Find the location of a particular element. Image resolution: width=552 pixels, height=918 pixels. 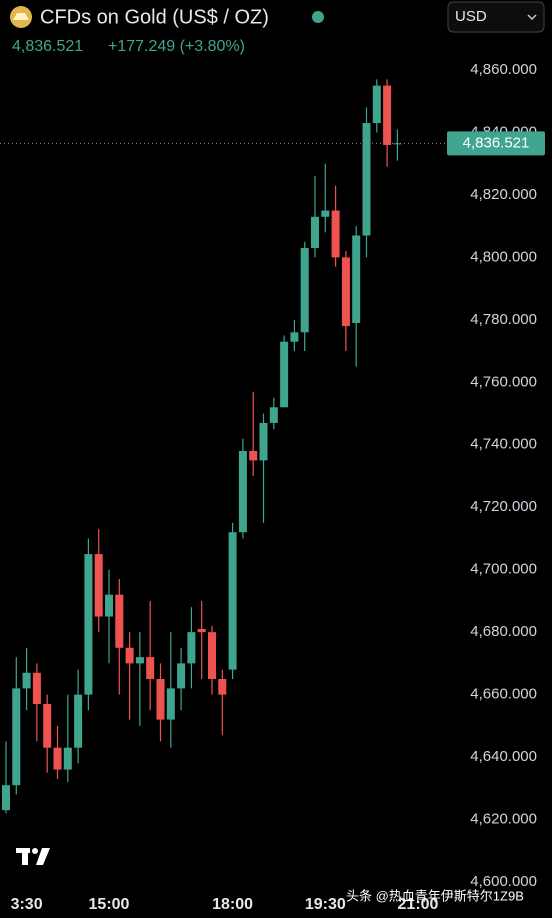

status-dot is located at coordinates (318, 17).